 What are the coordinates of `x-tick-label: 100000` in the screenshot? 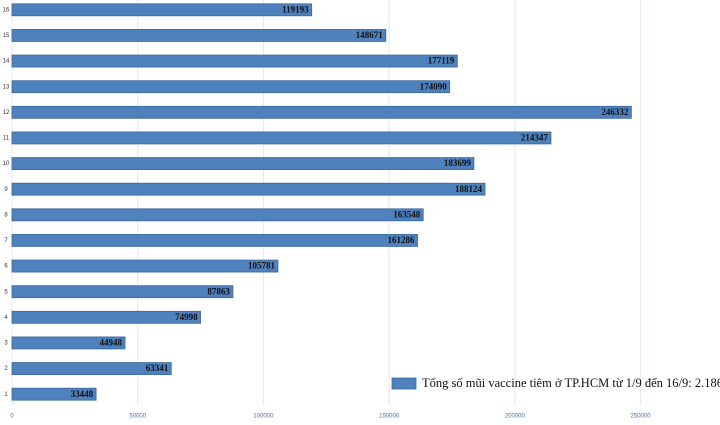 It's located at (263, 417).